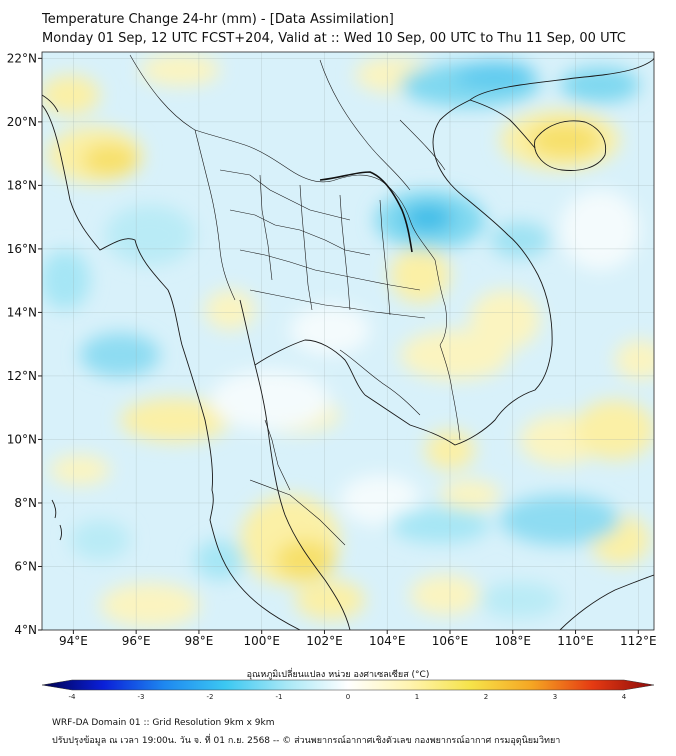 The image size is (676, 756). What do you see at coordinates (73, 641) in the screenshot?
I see `lon-tick-label: 94°E` at bounding box center [73, 641].